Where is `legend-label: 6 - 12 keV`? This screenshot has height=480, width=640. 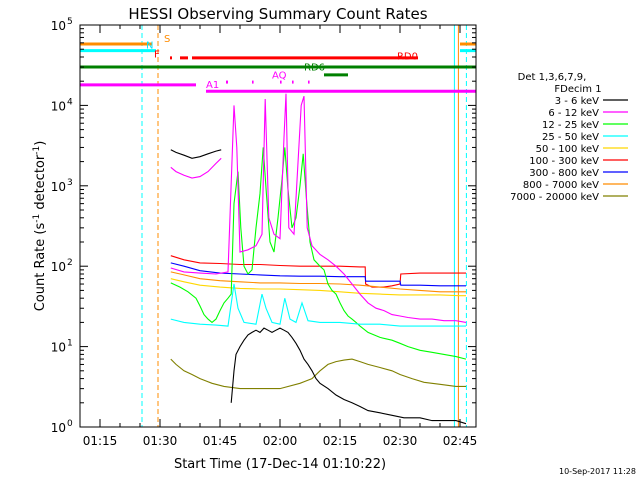
legend-label: 6 - 12 keV is located at coordinates (573, 113).